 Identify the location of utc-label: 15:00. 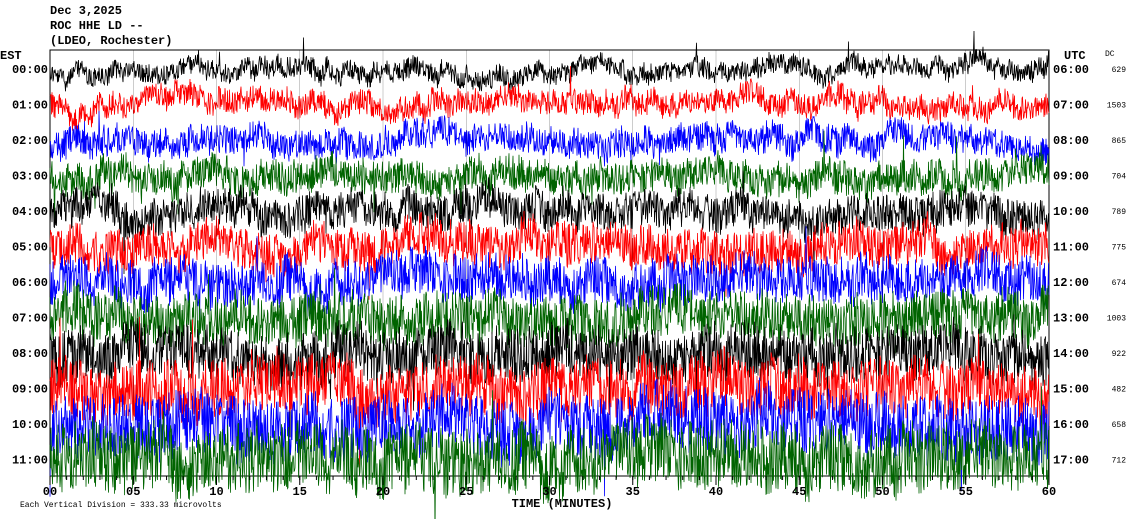
(1071, 390).